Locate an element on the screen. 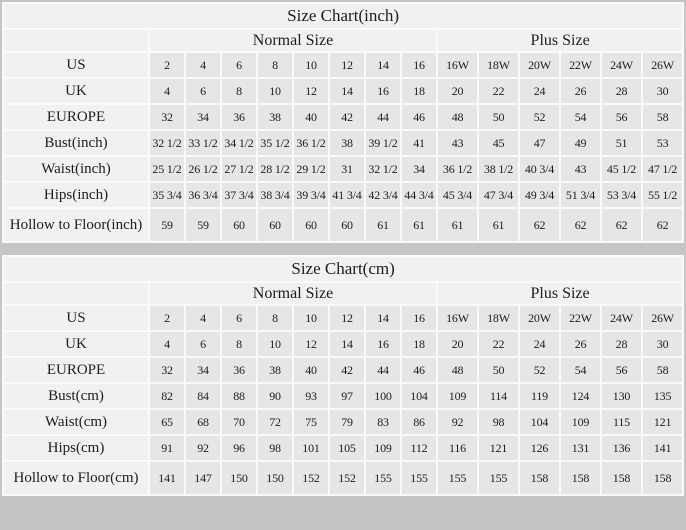  size-cell: 136 is located at coordinates (621, 448).